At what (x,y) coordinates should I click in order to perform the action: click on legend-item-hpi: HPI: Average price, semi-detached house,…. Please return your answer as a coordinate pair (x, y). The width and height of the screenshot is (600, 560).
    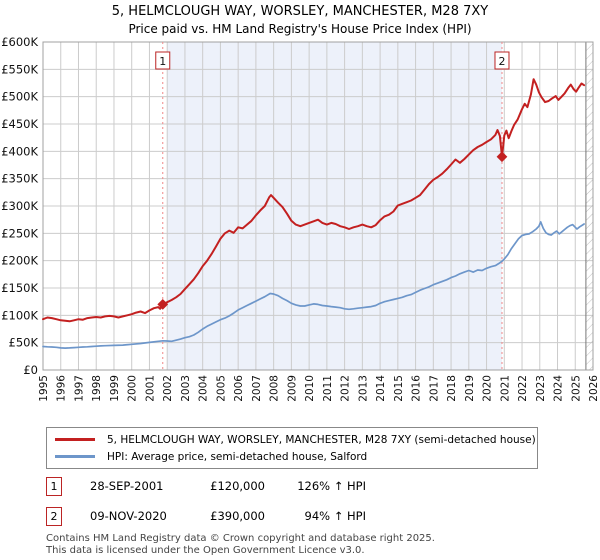
    Looking at the image, I should click on (292, 456).